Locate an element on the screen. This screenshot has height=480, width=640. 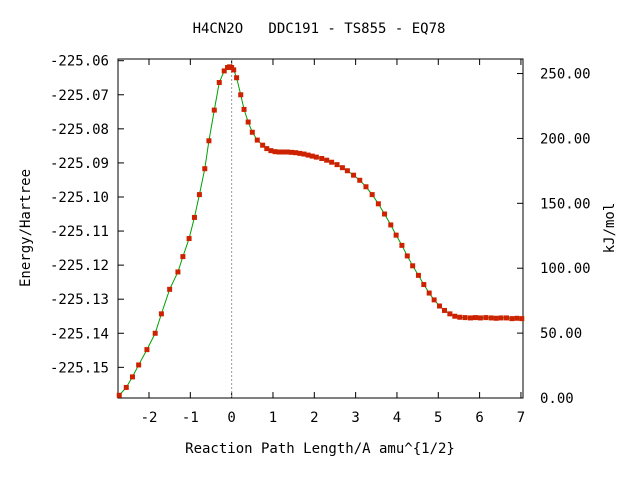
y2-tick-label: 0.00 is located at coordinates (557, 399).